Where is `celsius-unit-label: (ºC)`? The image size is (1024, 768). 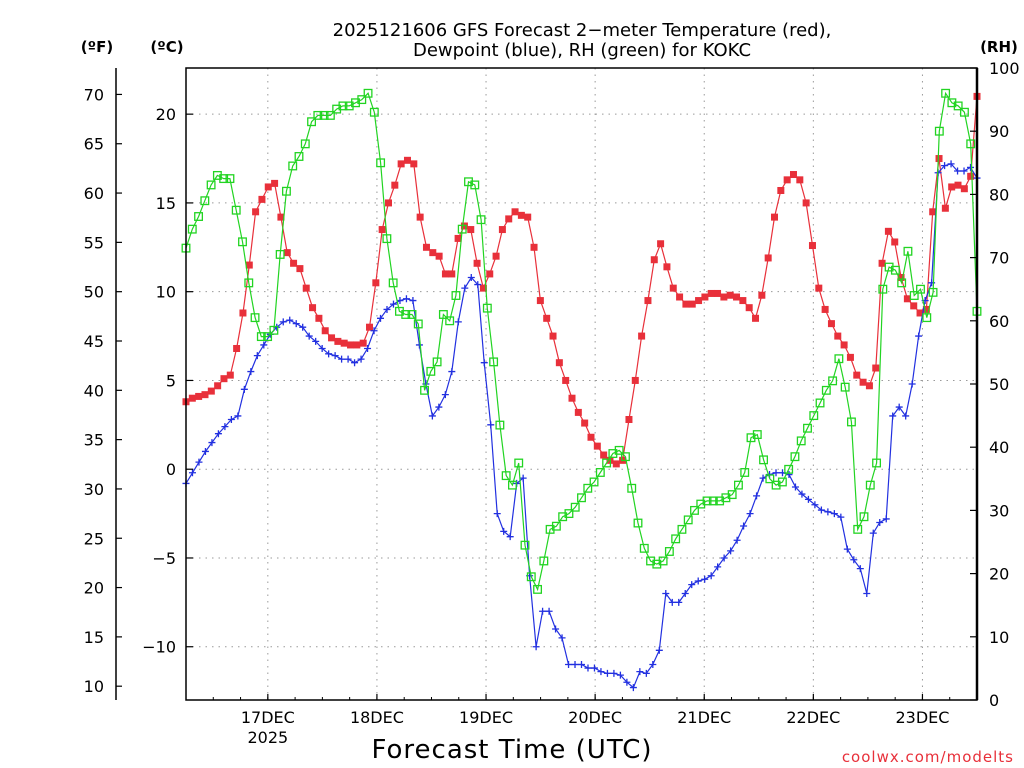 celsius-unit-label: (ºC) is located at coordinates (166, 47).